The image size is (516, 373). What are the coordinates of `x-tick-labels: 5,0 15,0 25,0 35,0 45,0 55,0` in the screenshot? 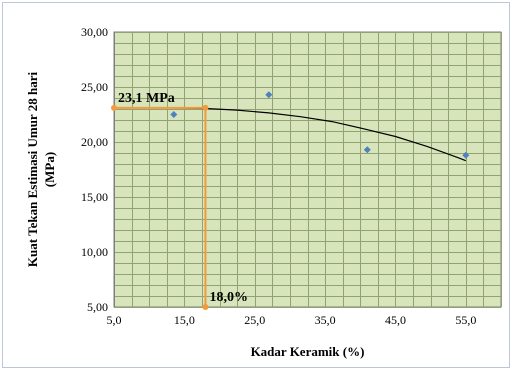 It's located at (292, 320).